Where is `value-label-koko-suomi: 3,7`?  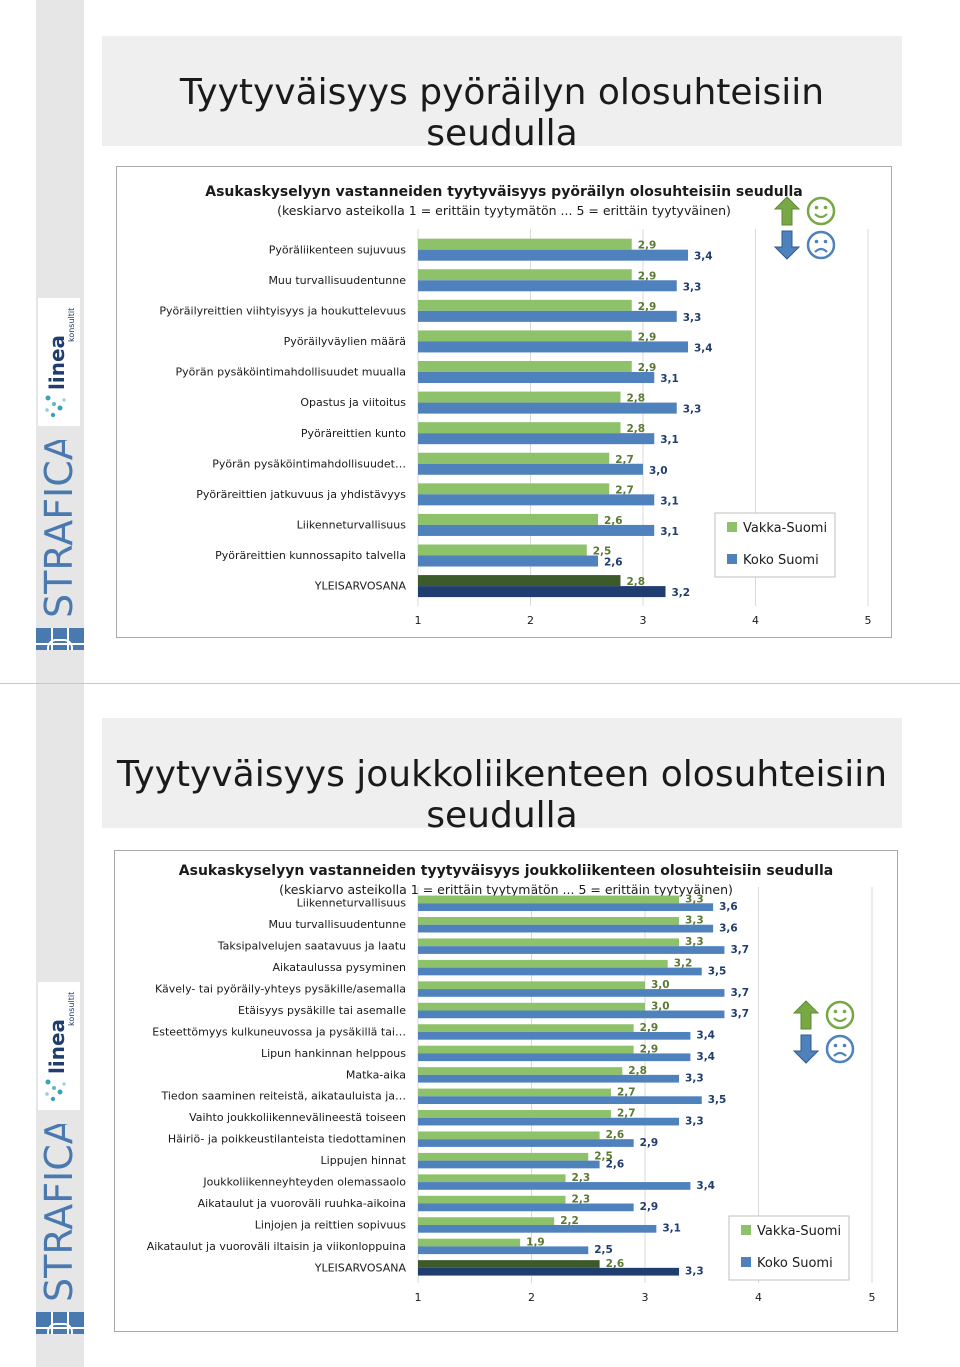 value-label-koko-suomi: 3,7 is located at coordinates (739, 950).